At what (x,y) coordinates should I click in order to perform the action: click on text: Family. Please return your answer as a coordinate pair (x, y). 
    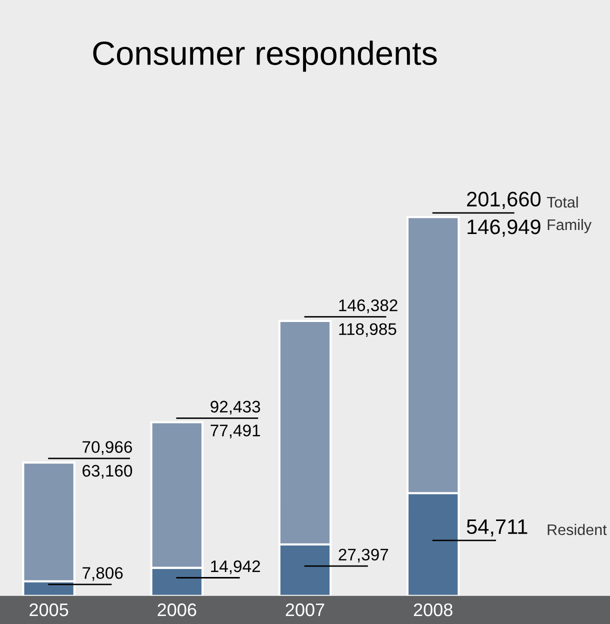
    Looking at the image, I should click on (570, 226).